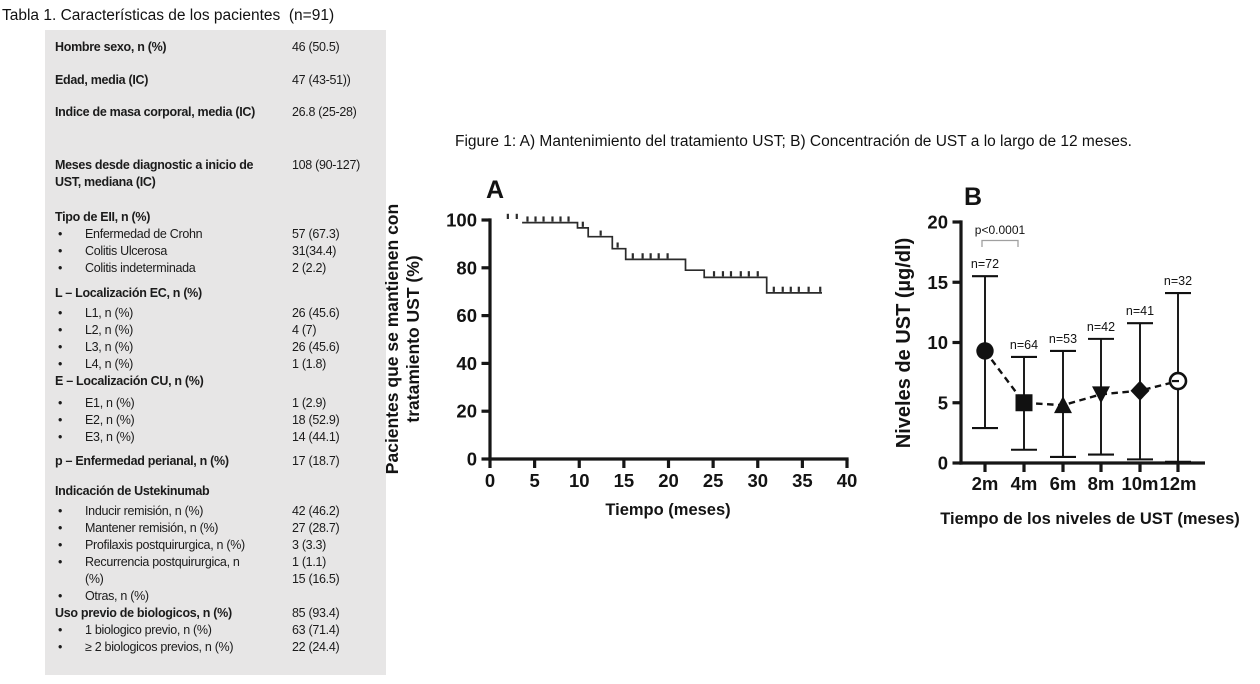 Image resolution: width=1260 pixels, height=684 pixels. I want to click on n-label: n=64, so click(1024, 345).